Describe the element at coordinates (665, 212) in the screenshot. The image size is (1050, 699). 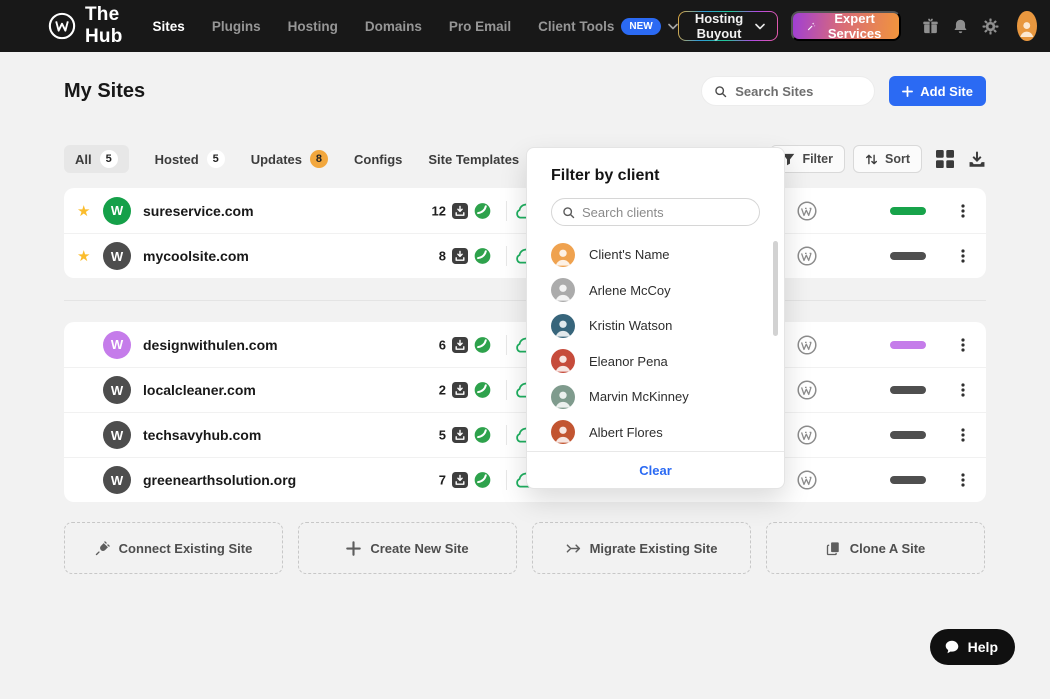
I see `search-clients-input` at that location.